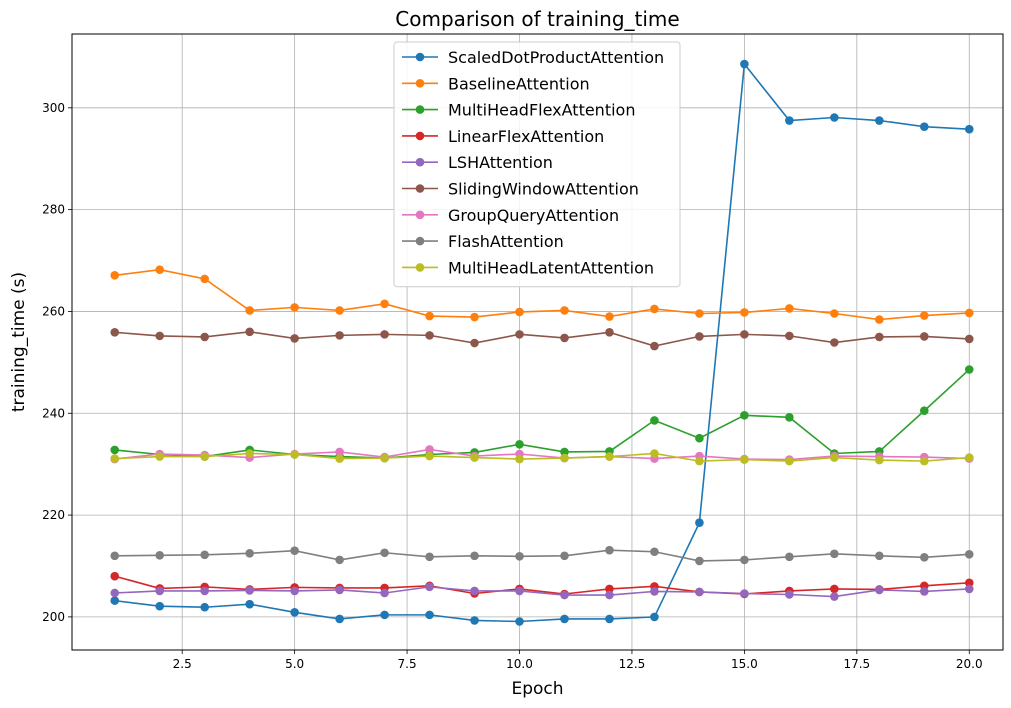  Describe the element at coordinates (53, 311) in the screenshot. I see `y-tick-label: 260` at that location.